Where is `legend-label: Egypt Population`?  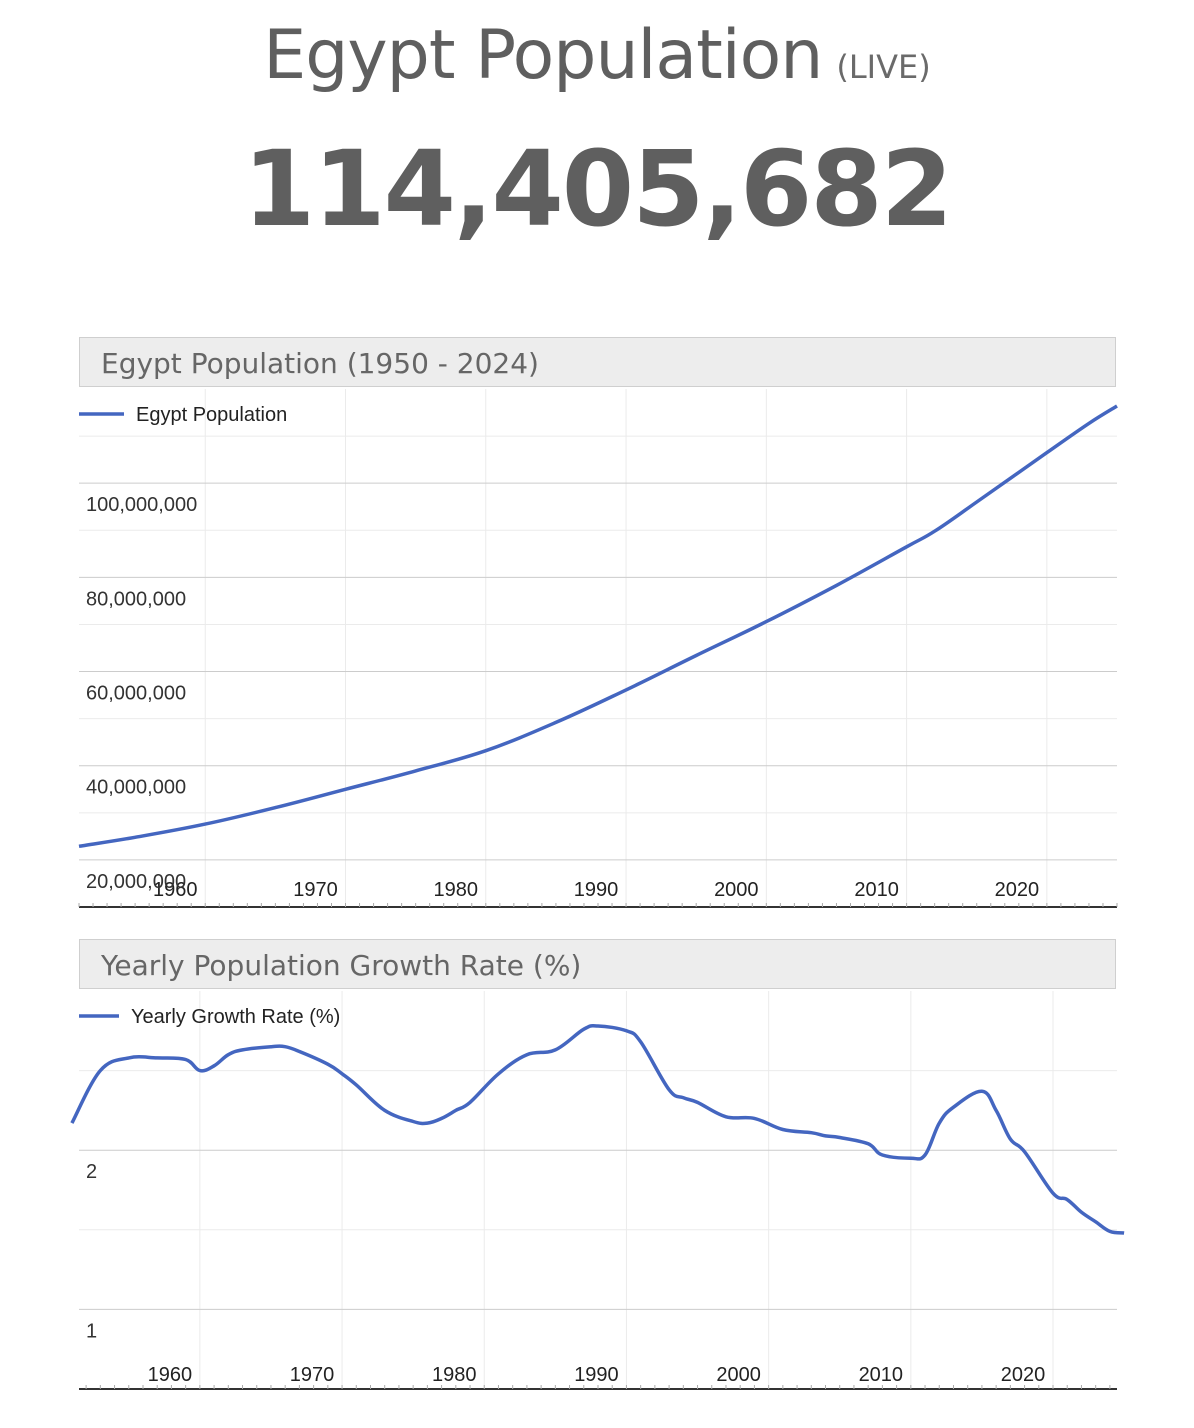
legend-label: Egypt Population is located at coordinates (211, 415).